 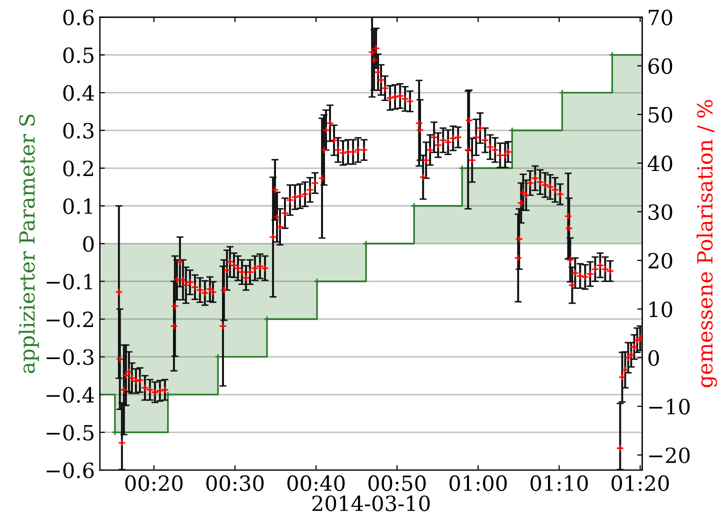 I want to click on x-axis-title: 2014-03-10, so click(x=371, y=503).